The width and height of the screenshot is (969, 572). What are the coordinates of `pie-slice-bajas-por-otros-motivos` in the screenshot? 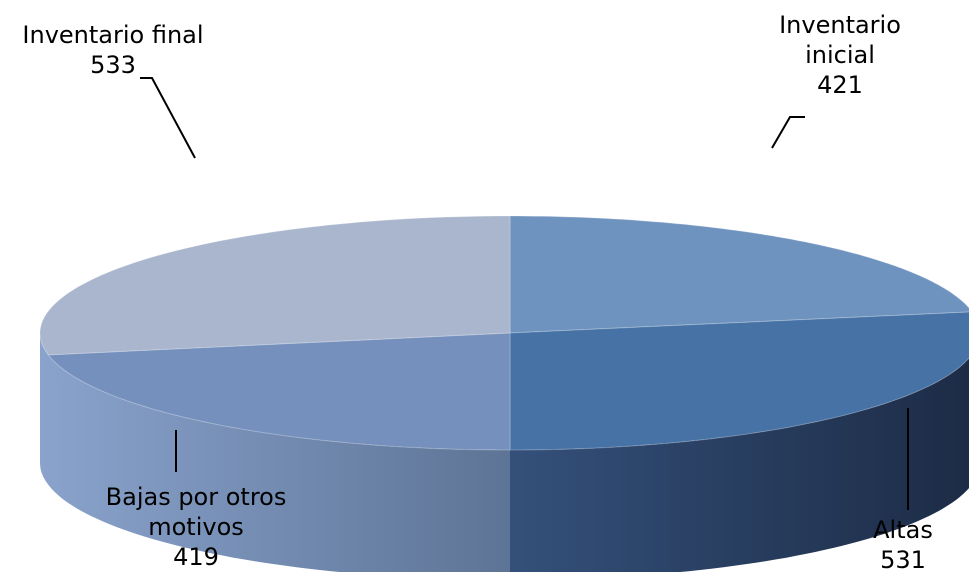 It's located at (279, 391).